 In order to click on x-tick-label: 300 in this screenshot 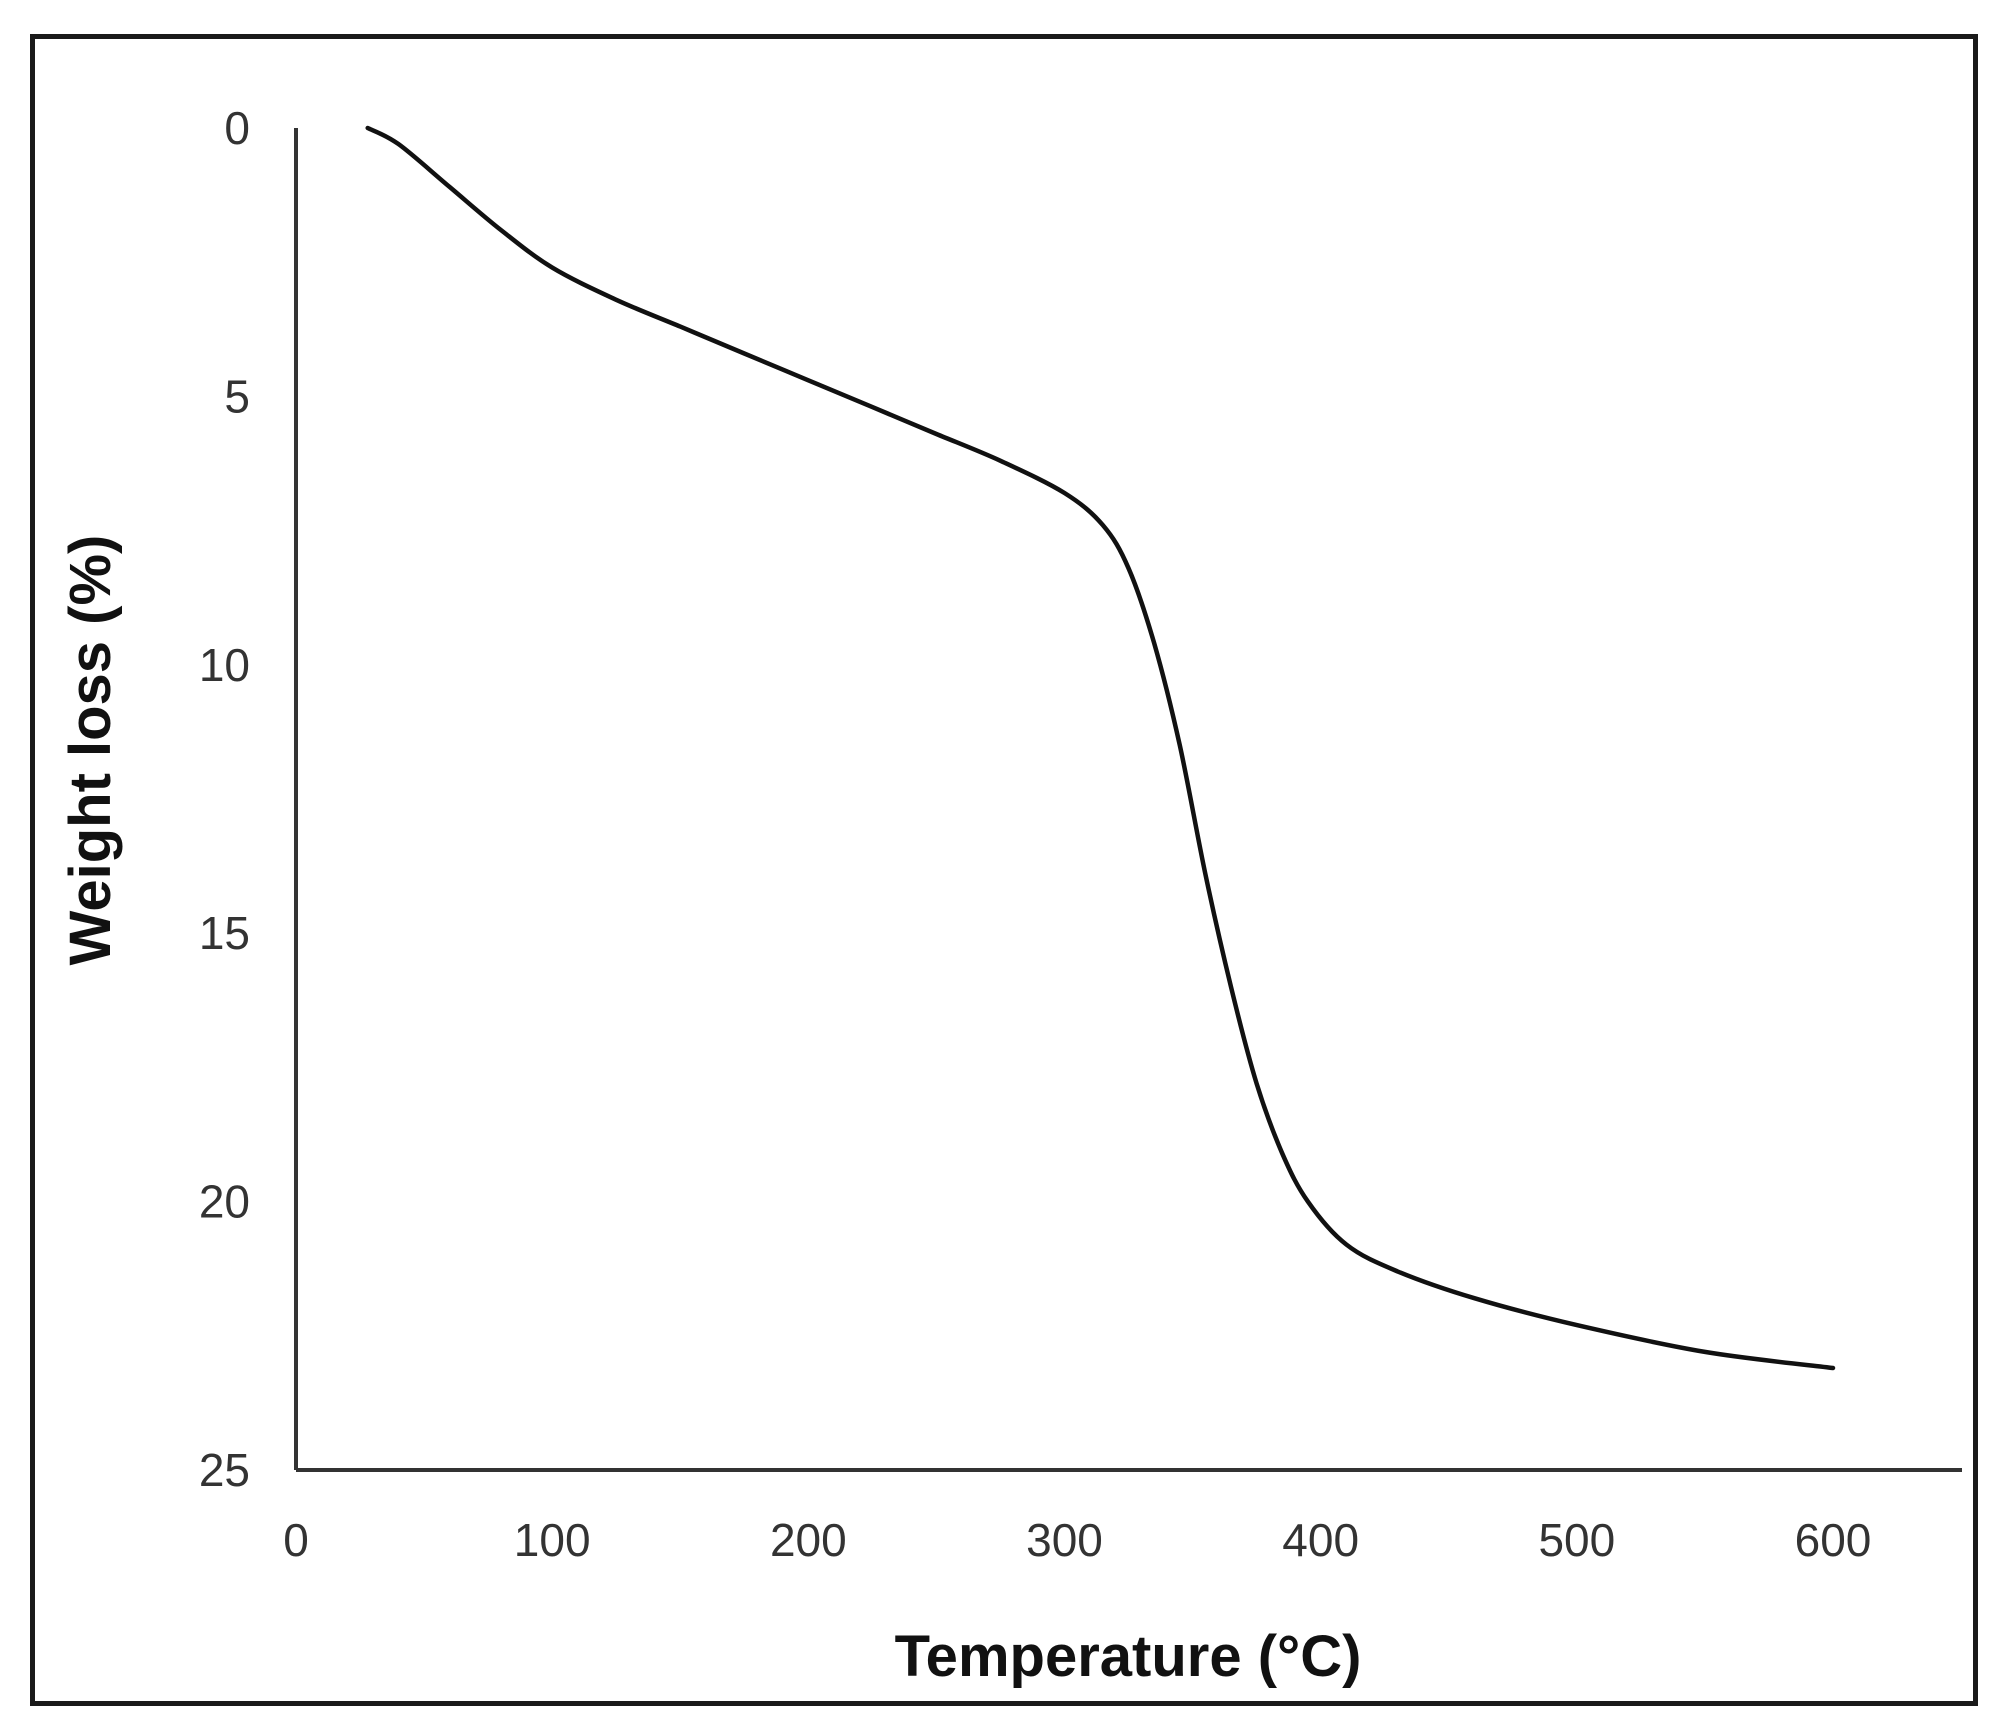, I will do `click(1064, 1540)`.